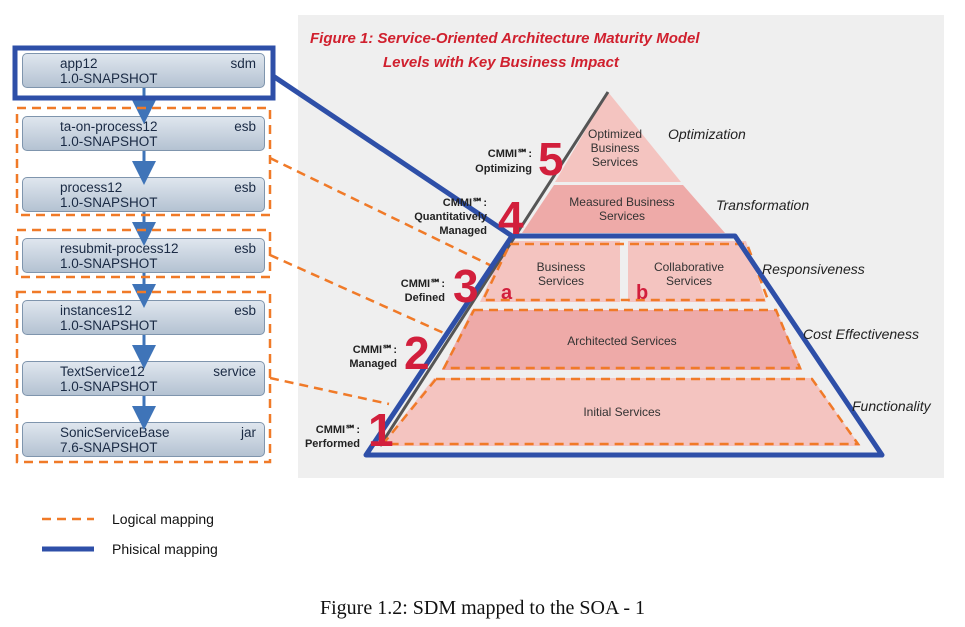 The width and height of the screenshot is (965, 627). What do you see at coordinates (507, 293) in the screenshot?
I see `level-3a-letter: a` at bounding box center [507, 293].